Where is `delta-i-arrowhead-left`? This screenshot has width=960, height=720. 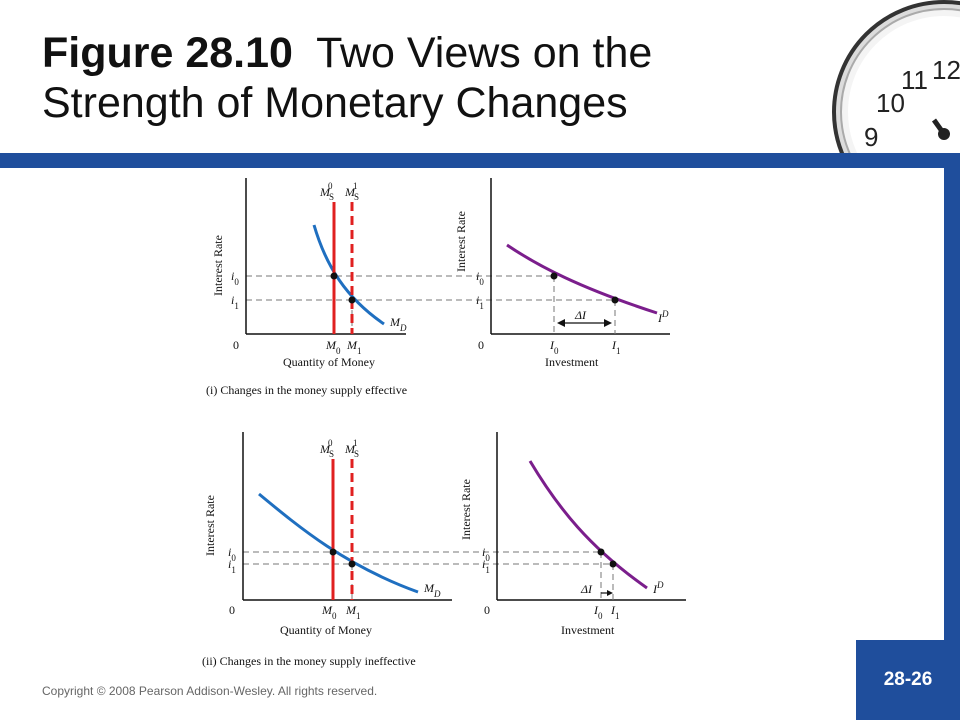 delta-i-arrowhead-left is located at coordinates (561, 323).